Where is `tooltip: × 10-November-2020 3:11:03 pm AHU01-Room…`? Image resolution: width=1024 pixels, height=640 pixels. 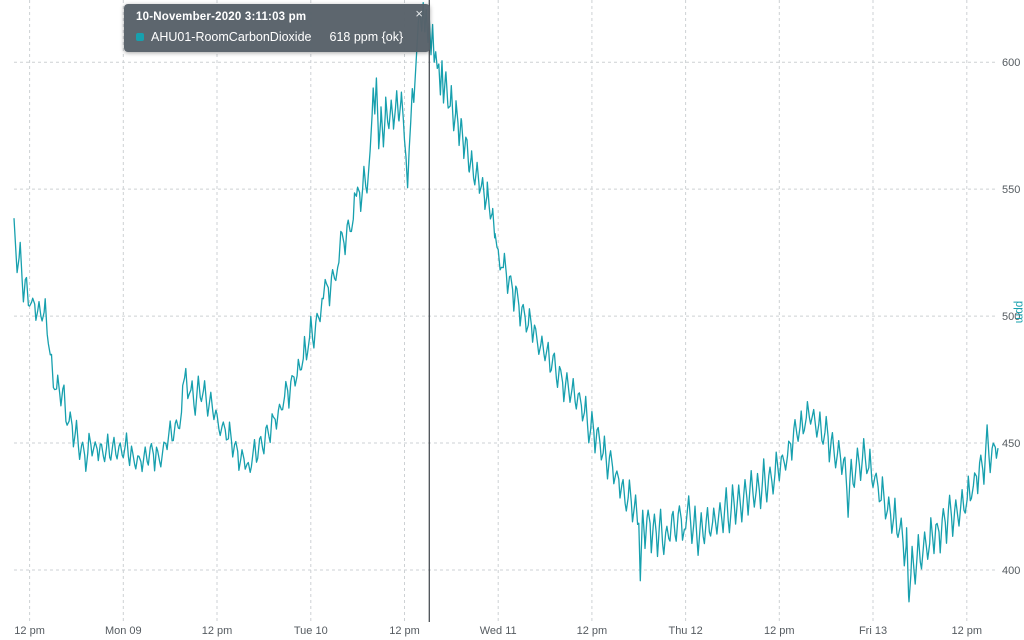
tooltip: × 10-November-2020 3:11:03 pm AHU01-Room… is located at coordinates (277, 28).